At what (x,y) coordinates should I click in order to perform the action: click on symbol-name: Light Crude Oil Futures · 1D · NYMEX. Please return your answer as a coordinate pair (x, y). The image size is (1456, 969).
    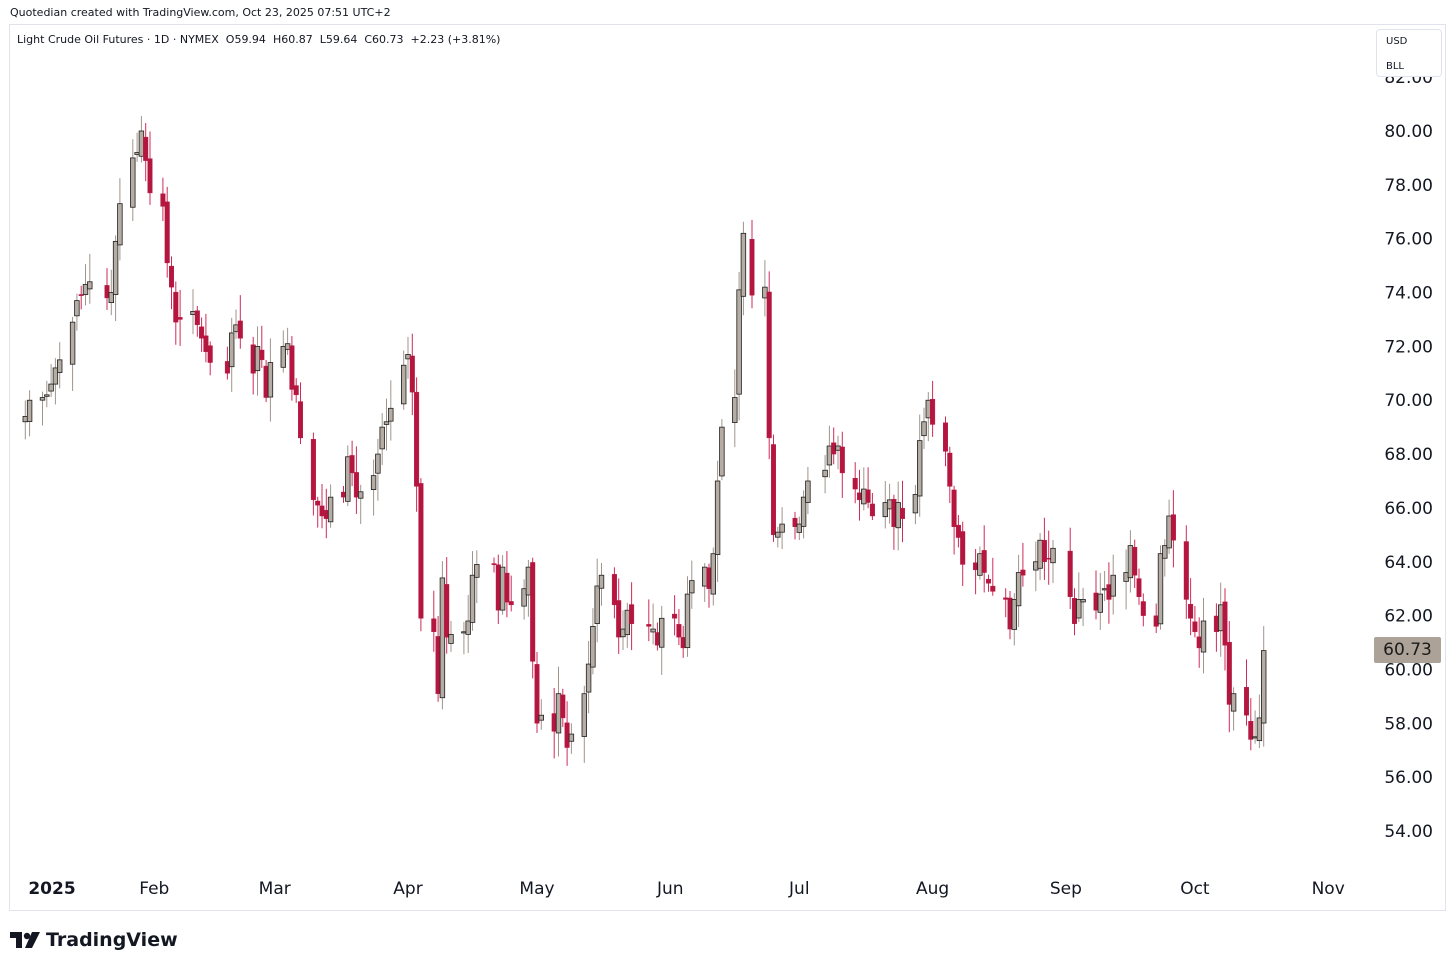
    Looking at the image, I should click on (118, 39).